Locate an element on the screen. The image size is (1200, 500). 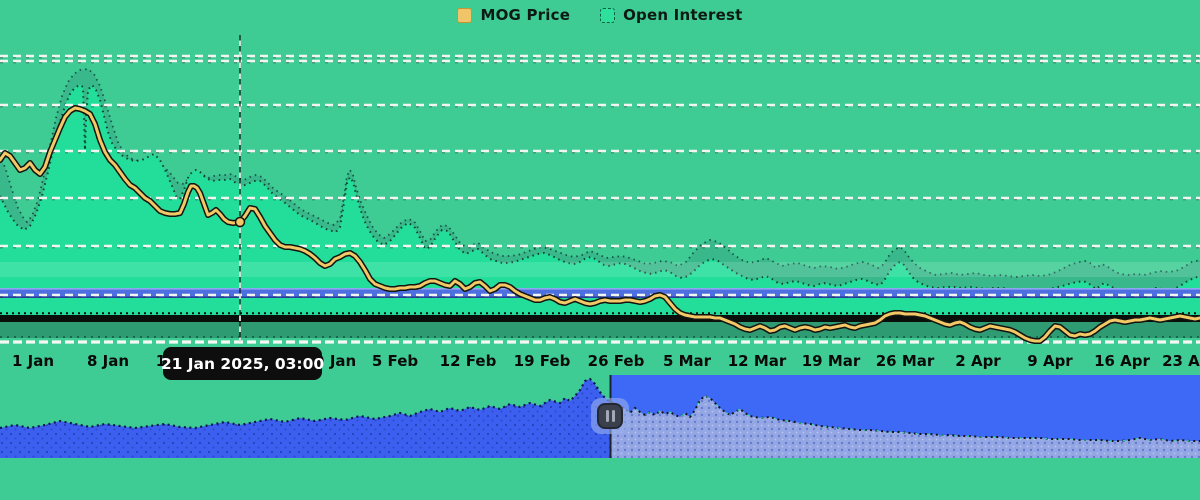
x-axis-label: 26 Mar is located at coordinates (905, 361).